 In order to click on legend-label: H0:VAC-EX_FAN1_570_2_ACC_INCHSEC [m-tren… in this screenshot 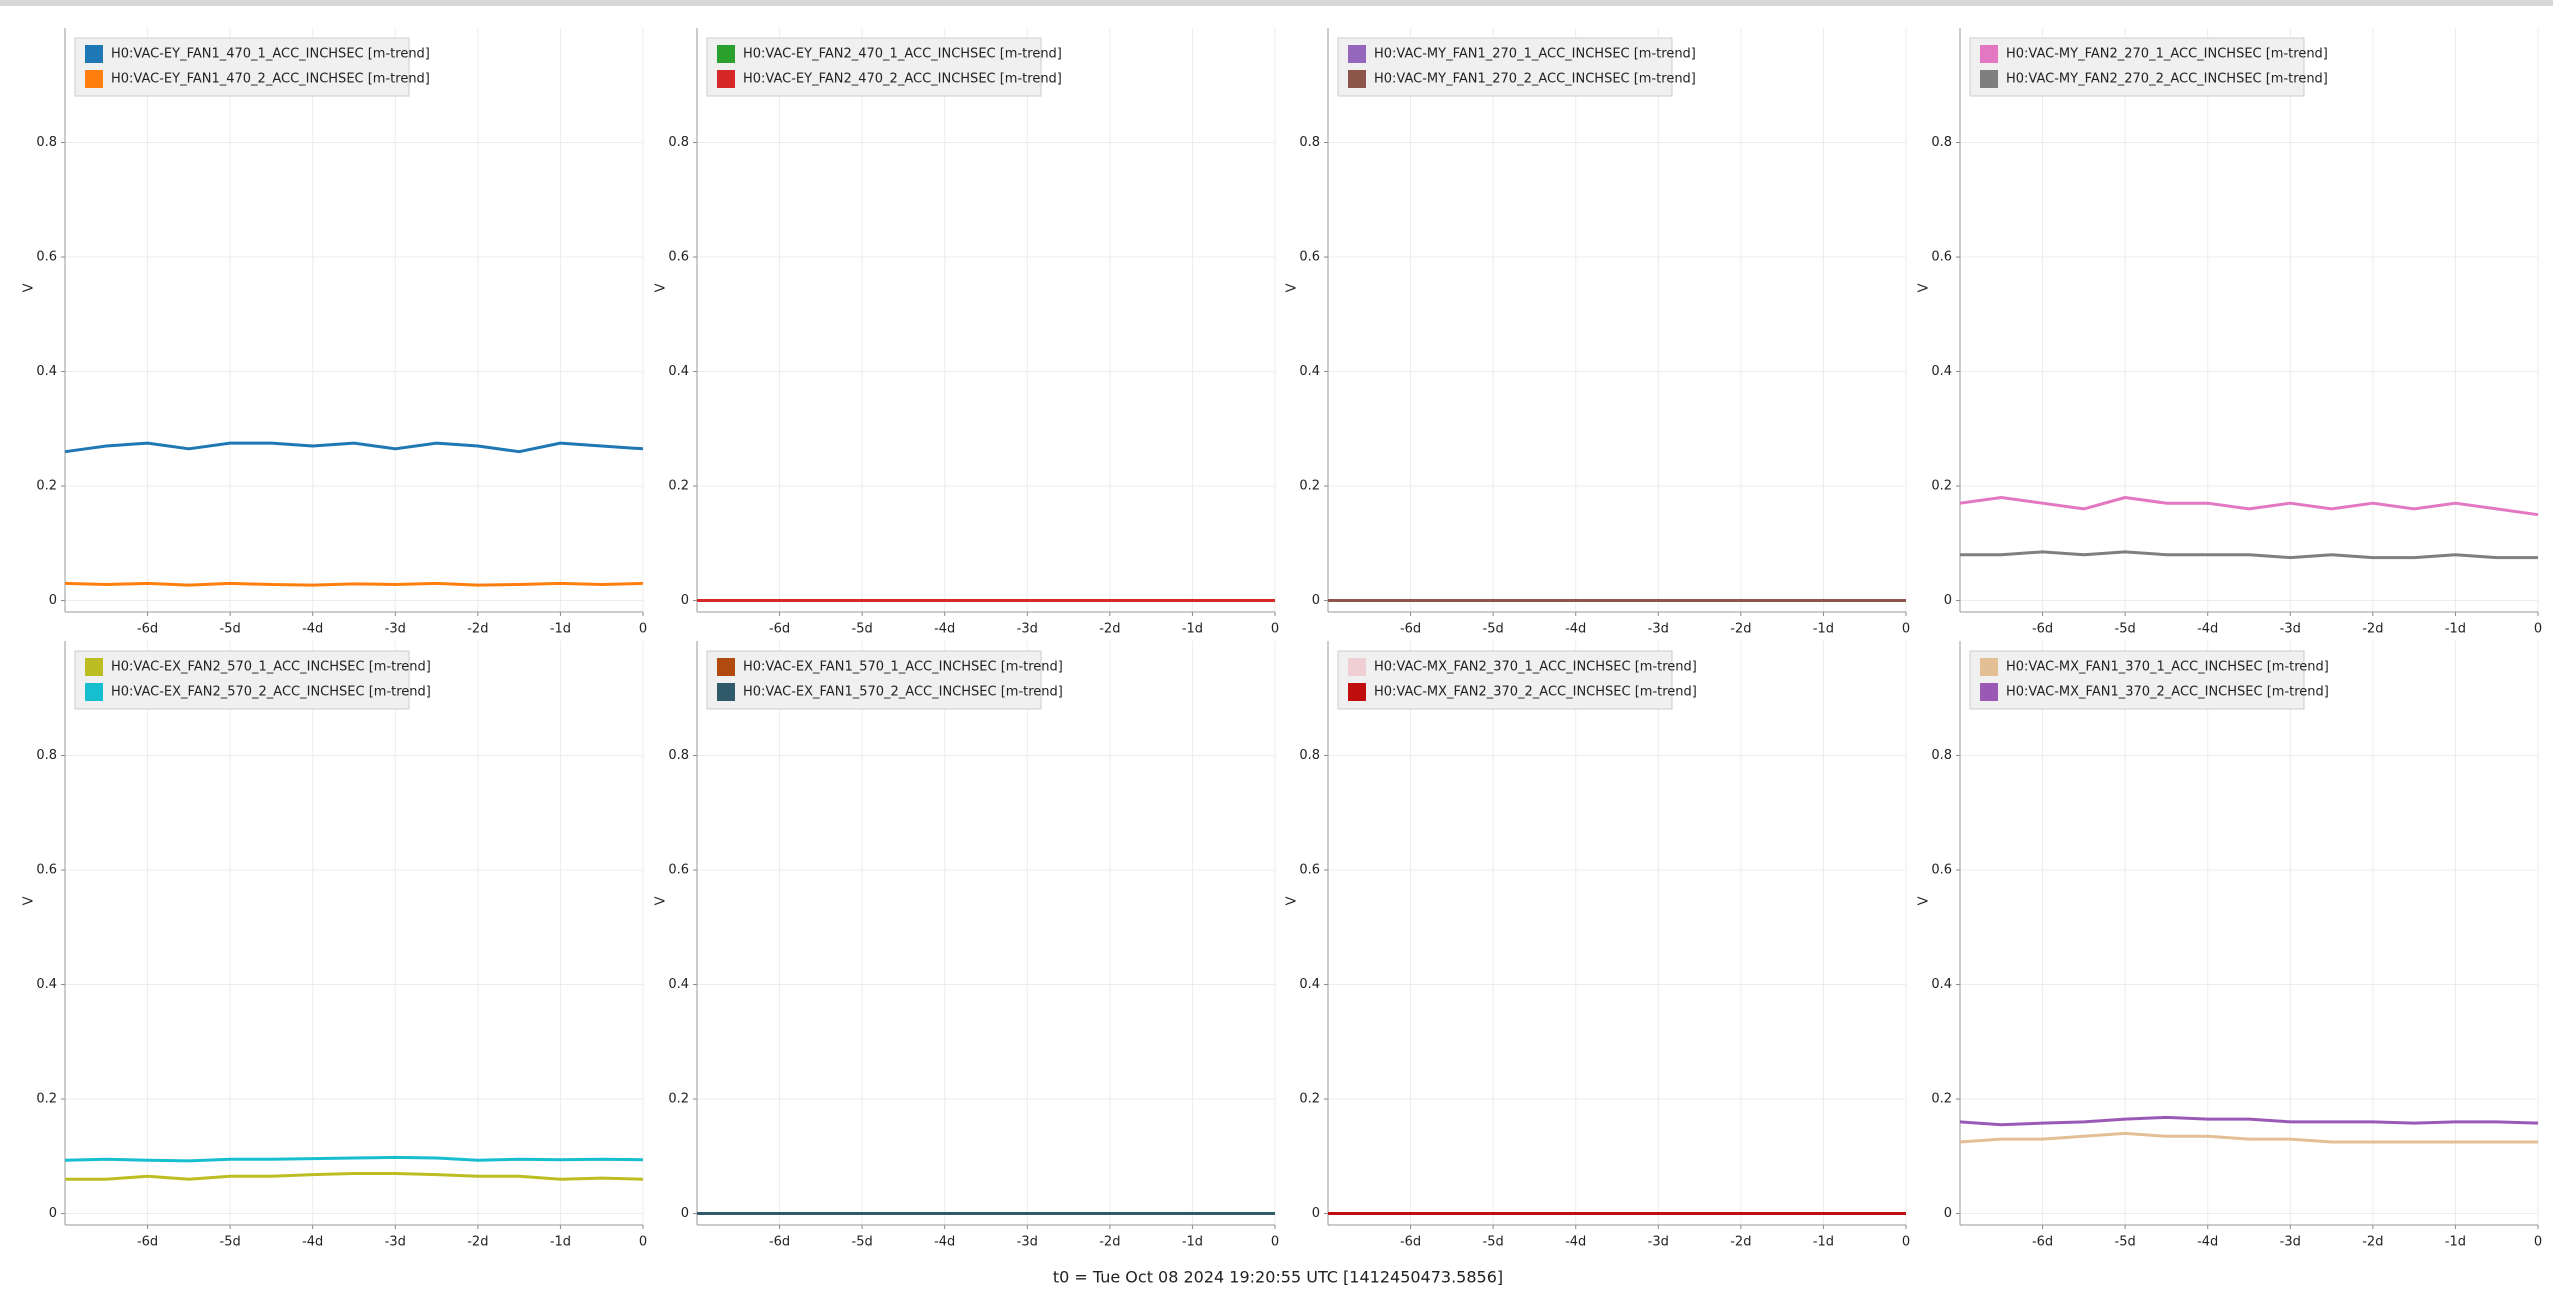, I will do `click(903, 692)`.